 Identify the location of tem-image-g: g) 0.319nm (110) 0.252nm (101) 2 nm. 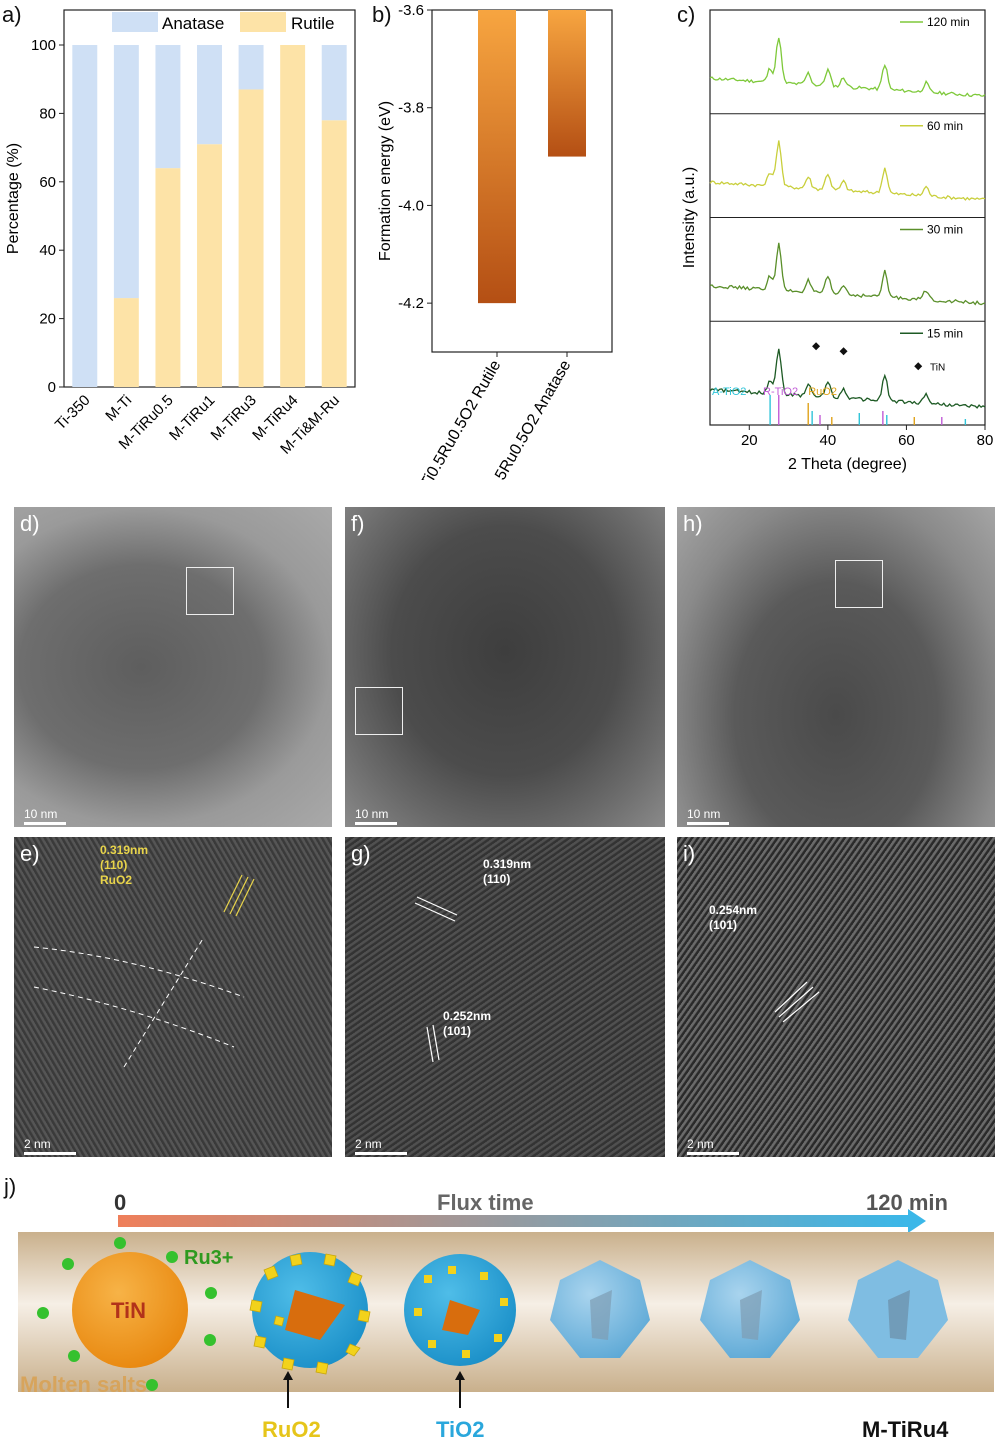
(505, 997).